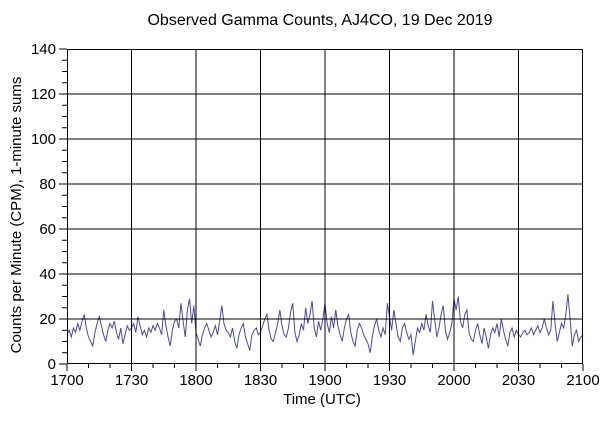 The width and height of the screenshot is (600, 428). What do you see at coordinates (260, 380) in the screenshot?
I see `x-tick-label: 1830` at bounding box center [260, 380].